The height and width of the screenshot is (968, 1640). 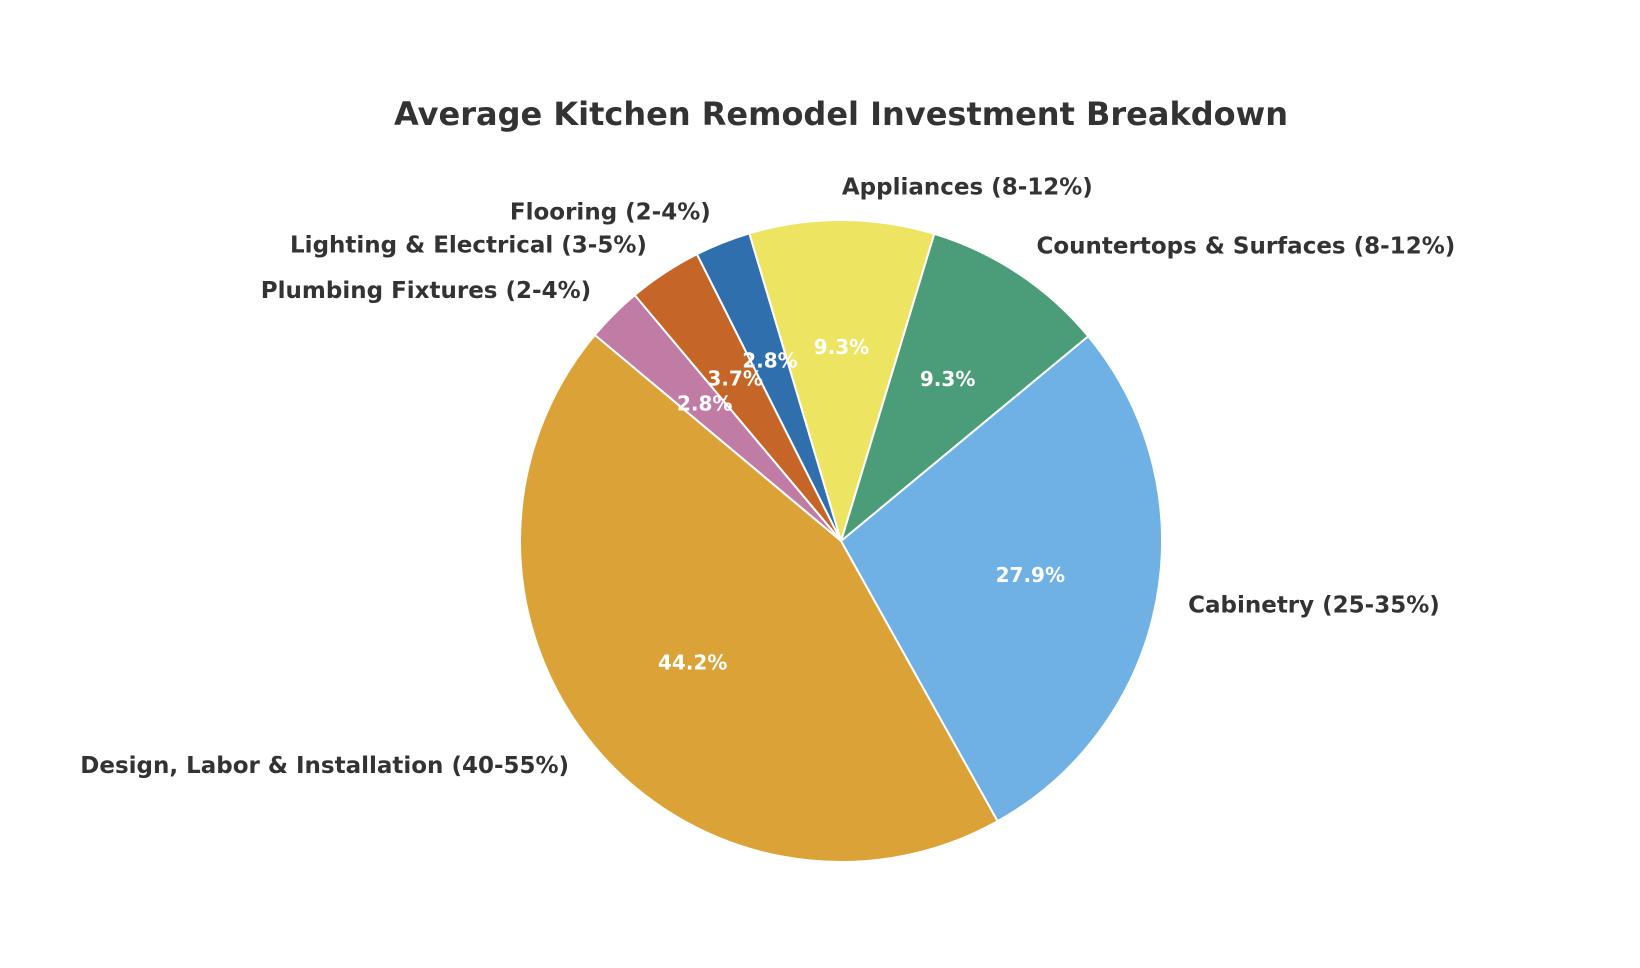 What do you see at coordinates (324, 766) in the screenshot?
I see `slice-label: Design, Labor & Installation (40-55%)` at bounding box center [324, 766].